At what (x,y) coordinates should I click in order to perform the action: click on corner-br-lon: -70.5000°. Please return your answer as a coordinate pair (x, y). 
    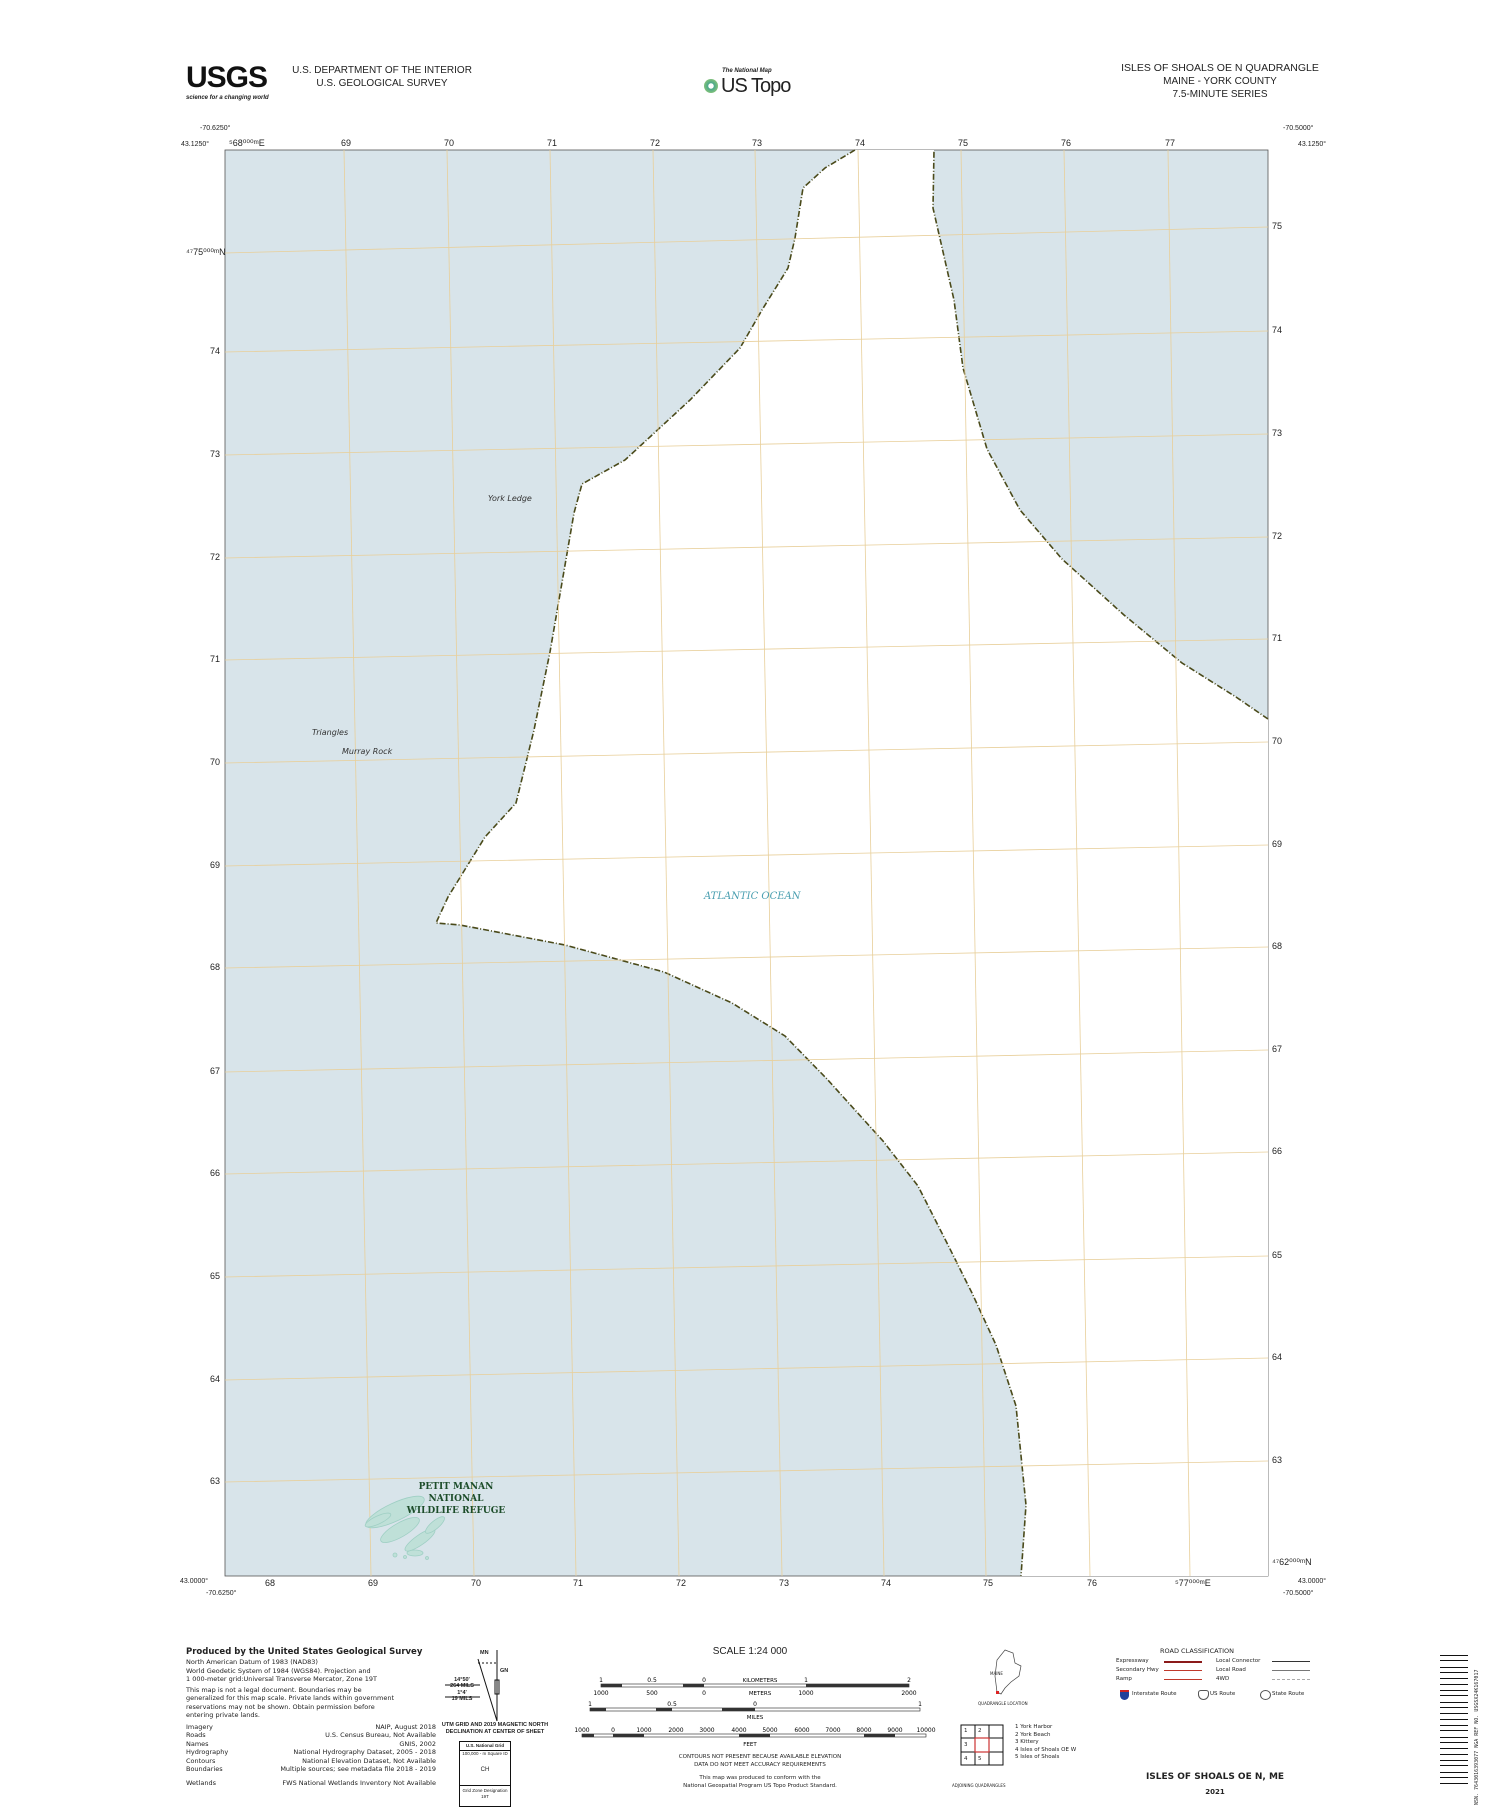
    Looking at the image, I should click on (1298, 1593).